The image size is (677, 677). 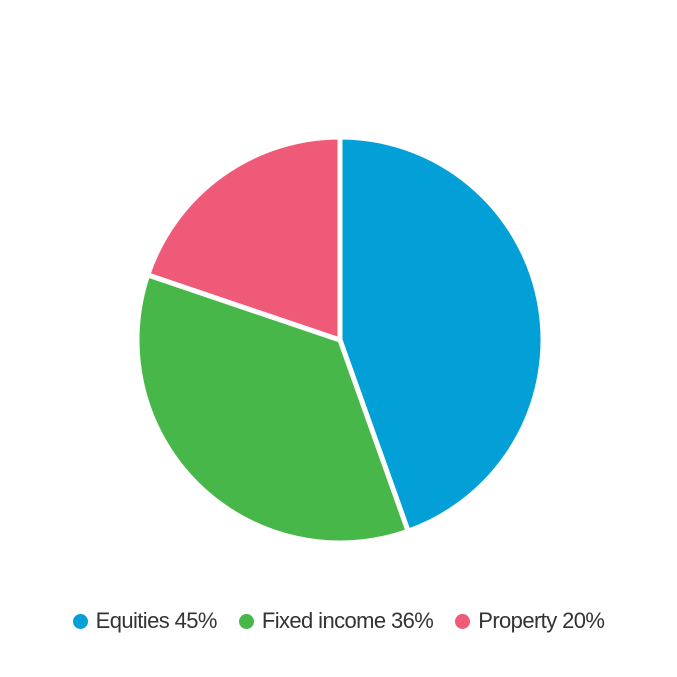 I want to click on legend-swatch-fixed-income, so click(x=246, y=621).